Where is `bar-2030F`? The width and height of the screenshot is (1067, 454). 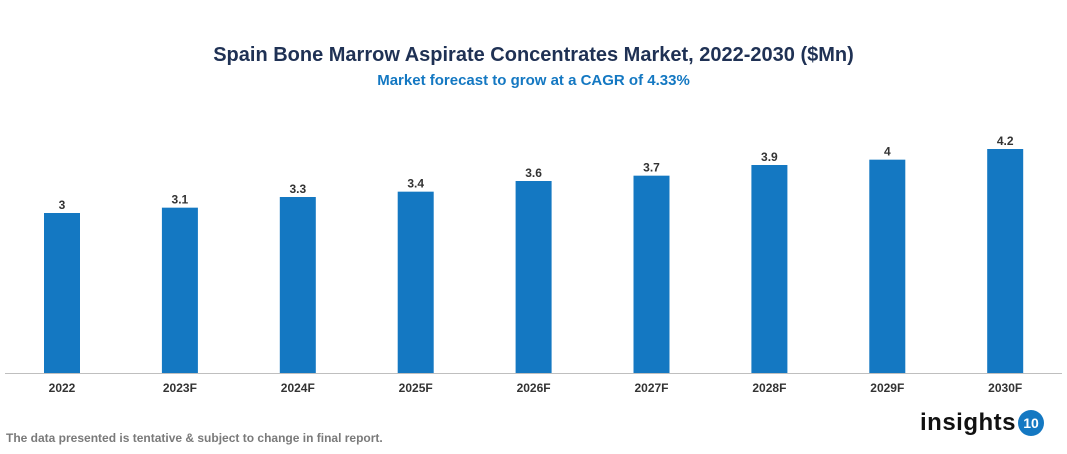 bar-2030F is located at coordinates (1005, 261).